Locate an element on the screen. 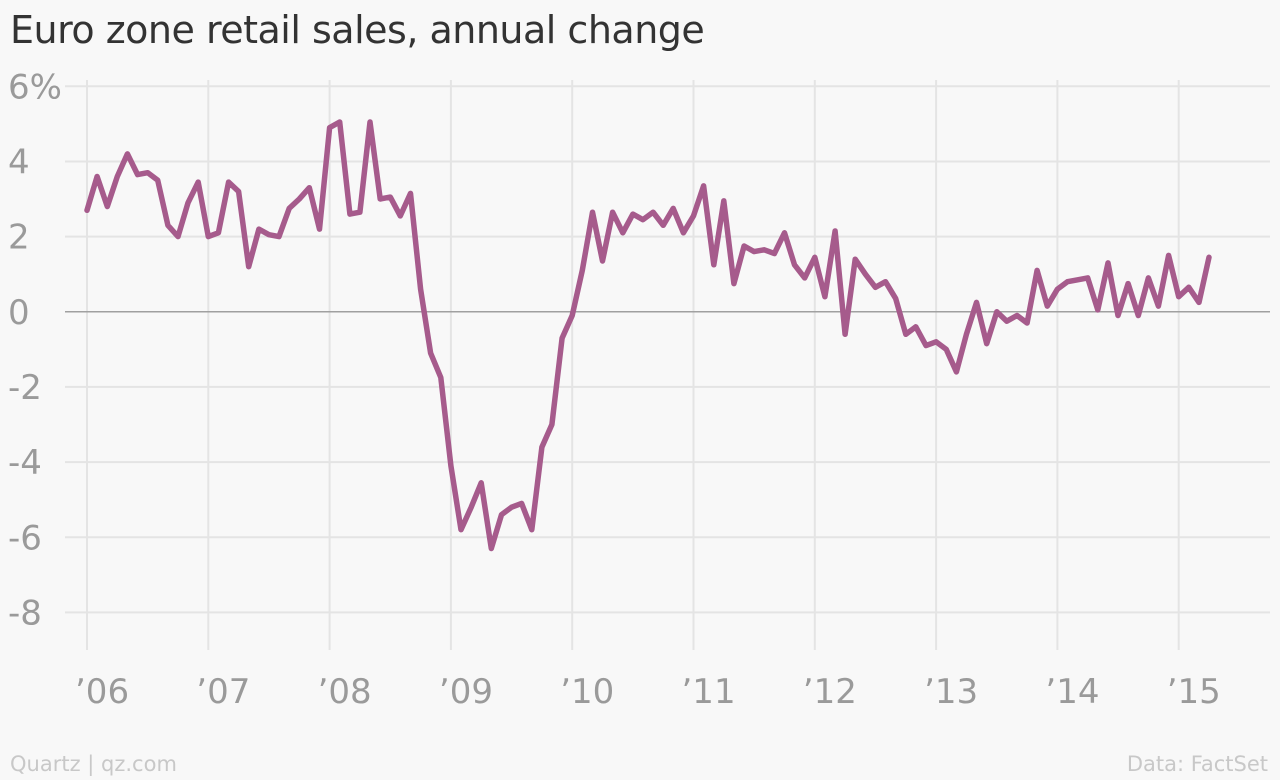 This screenshot has height=780, width=1280. y-tick-label: 2 is located at coordinates (19, 238).